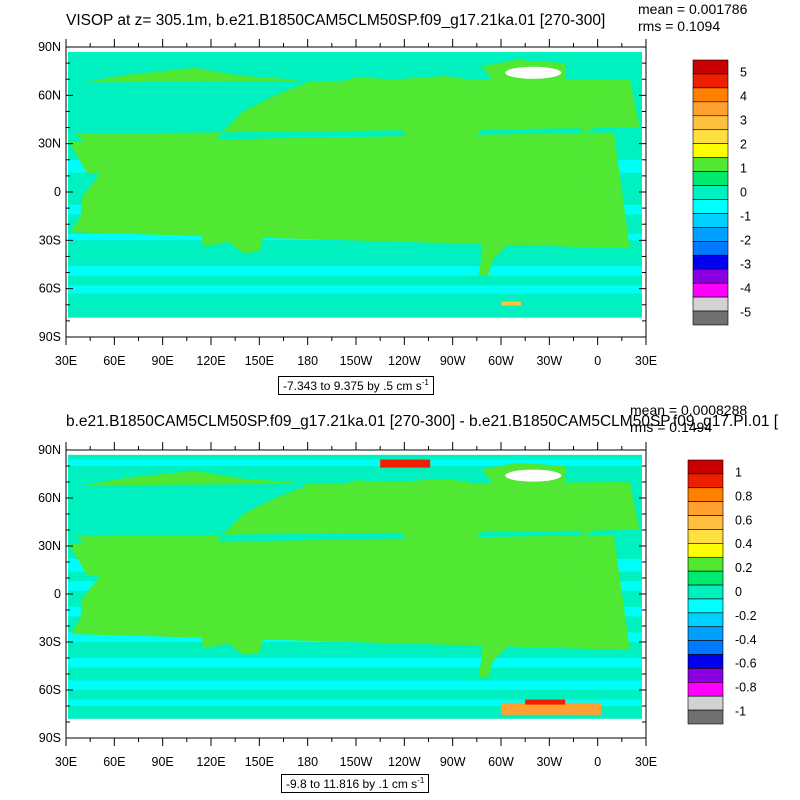 The image size is (800, 800). What do you see at coordinates (745, 288) in the screenshot?
I see `colorbar-label: -4` at bounding box center [745, 288].